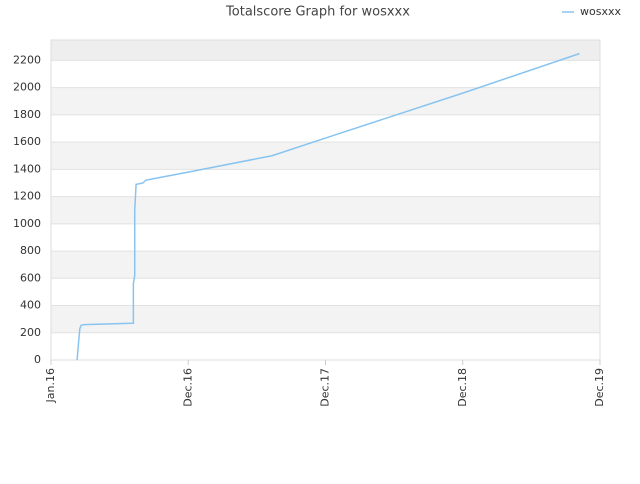 The height and width of the screenshot is (484, 640). Describe the element at coordinates (317, 12) in the screenshot. I see `chart-title: Totalscore Graph for wosxxx` at that location.